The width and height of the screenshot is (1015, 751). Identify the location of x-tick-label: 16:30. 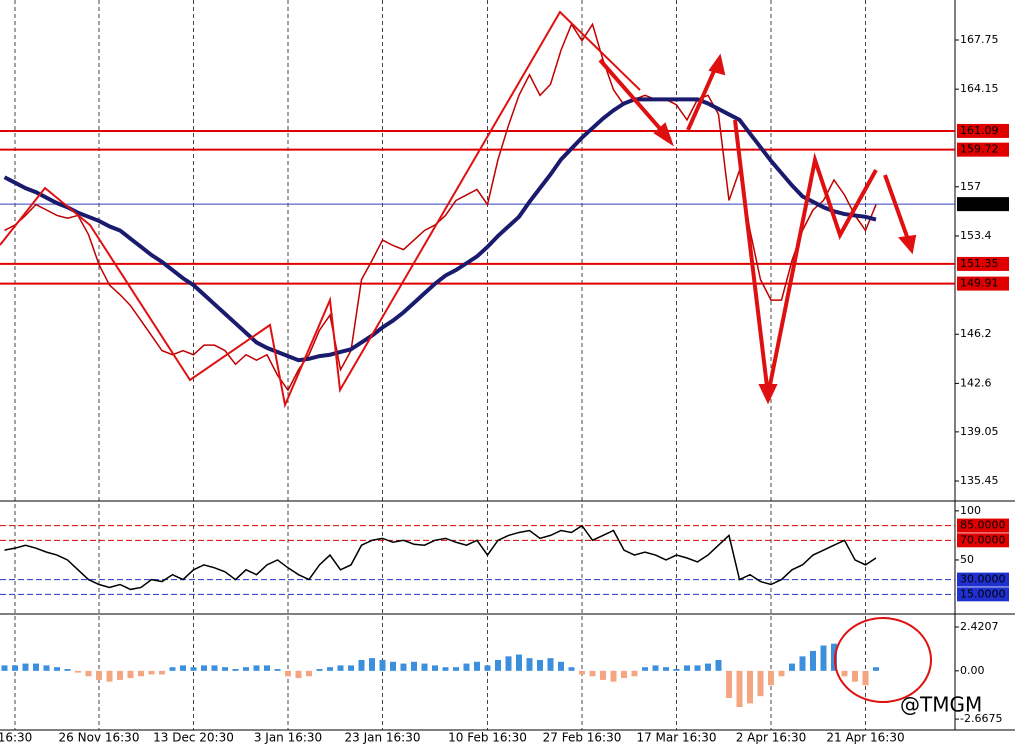
(16, 738).